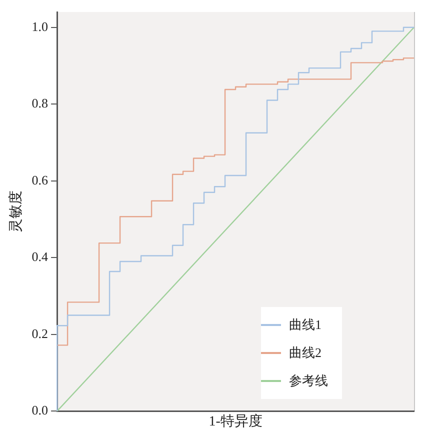 Image resolution: width=432 pixels, height=436 pixels. Describe the element at coordinates (40, 26) in the screenshot. I see `y-tick-label: 1.0` at that location.